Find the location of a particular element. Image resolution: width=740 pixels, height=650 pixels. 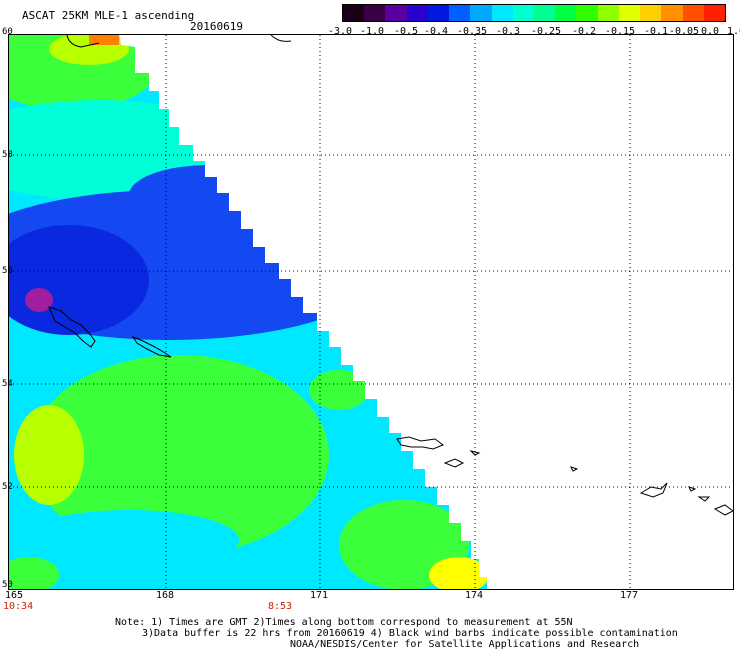

field-blue-upper is located at coordinates (209, 195).